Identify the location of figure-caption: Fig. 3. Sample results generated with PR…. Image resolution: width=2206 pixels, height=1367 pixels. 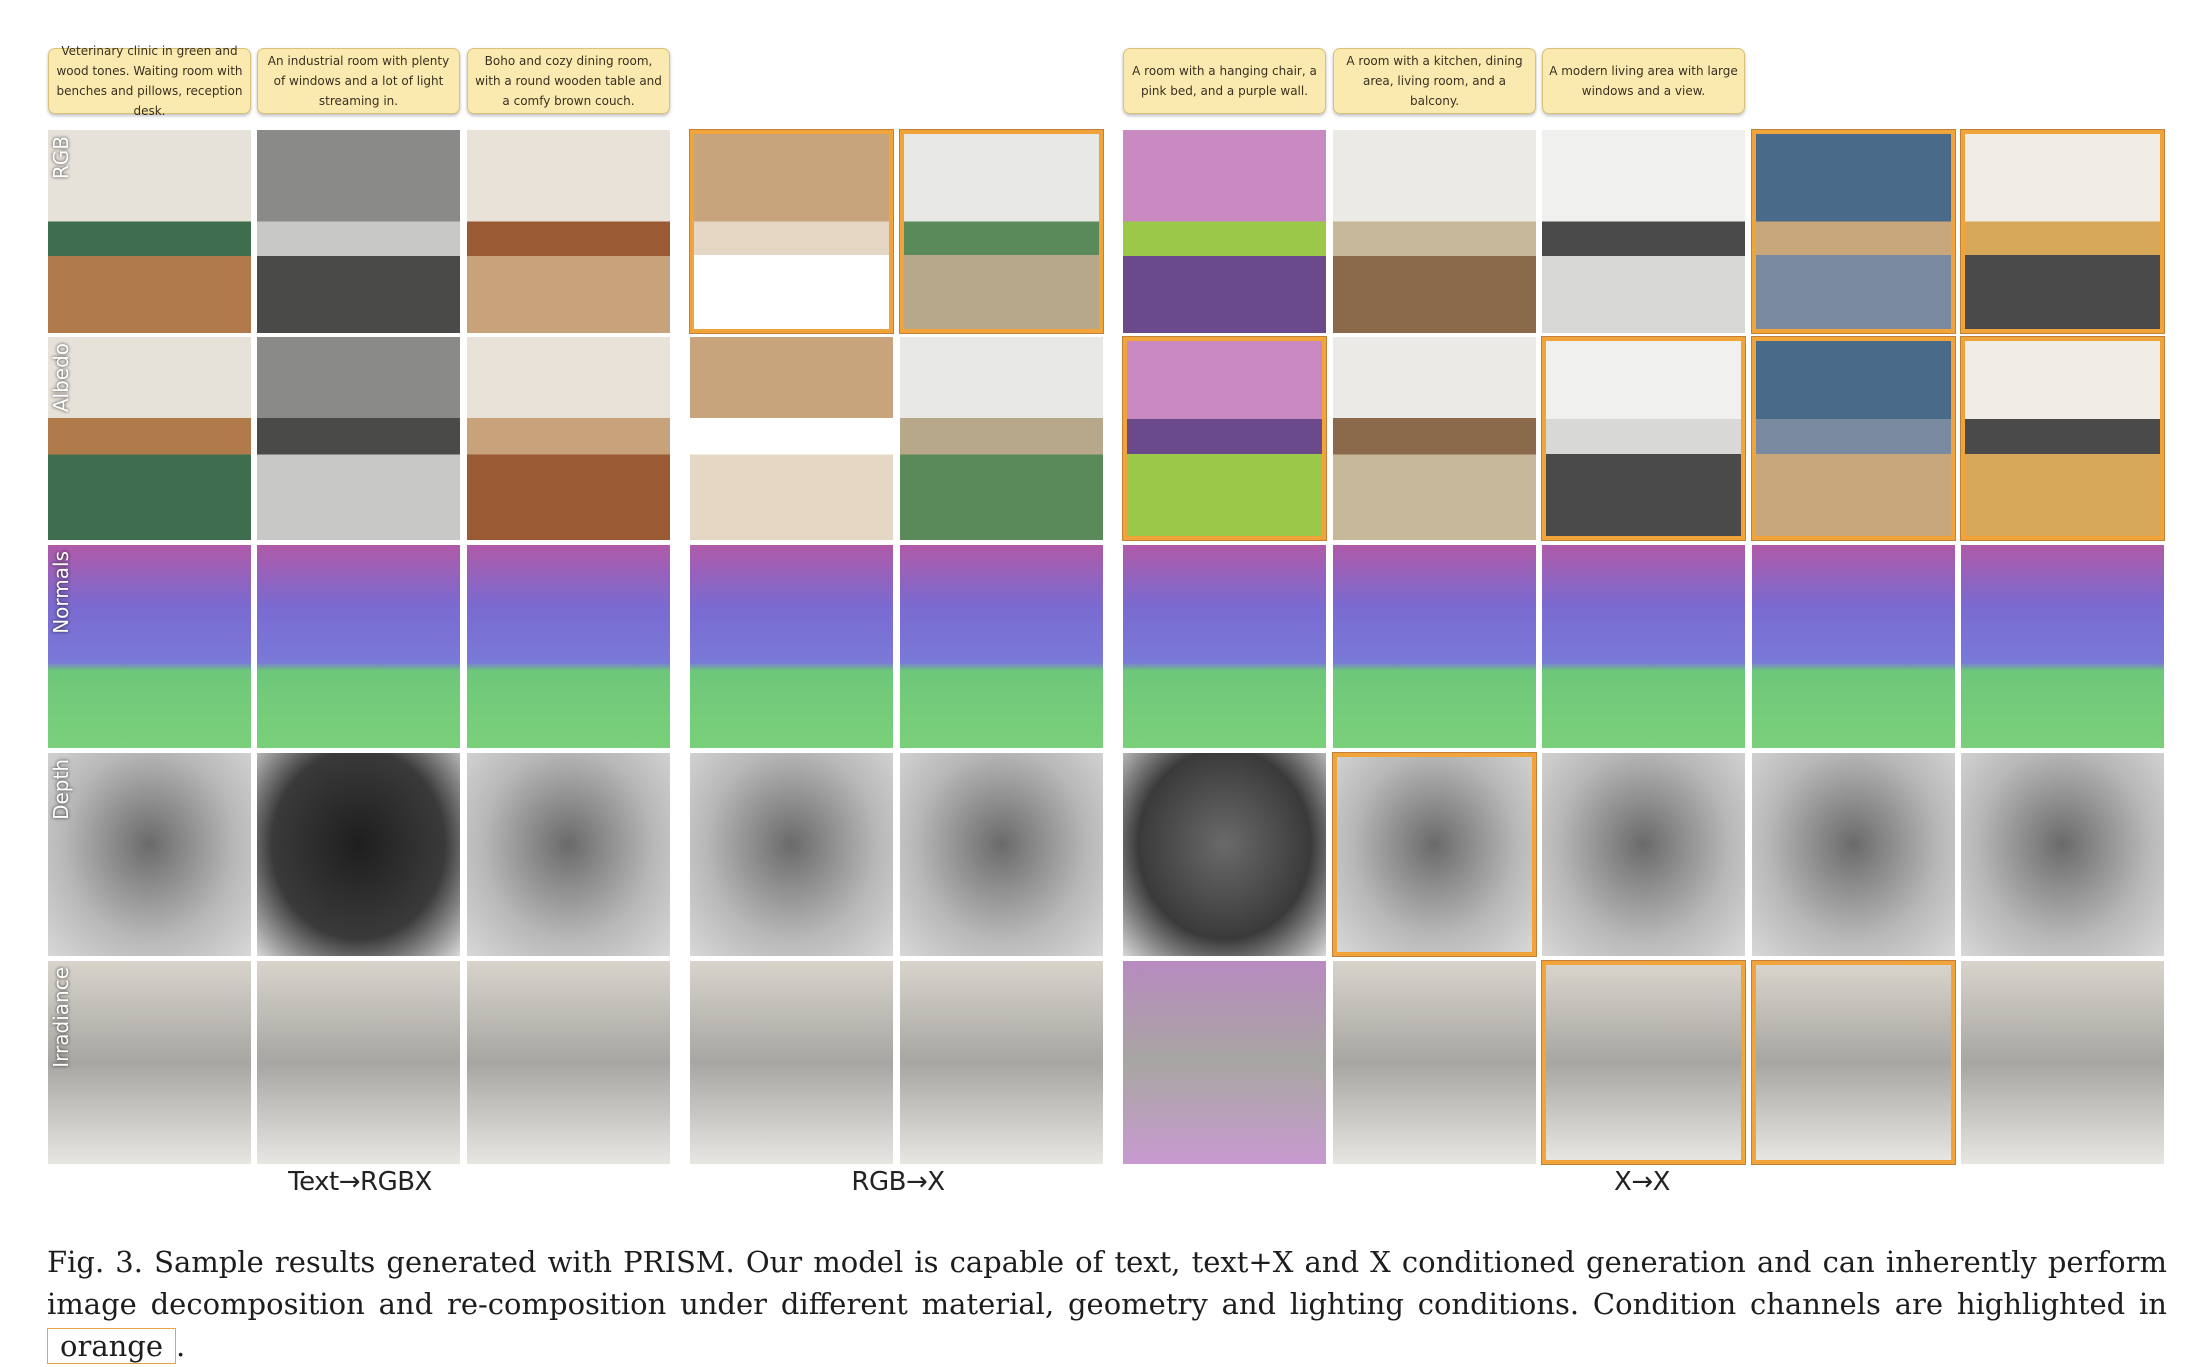
(1107, 1304).